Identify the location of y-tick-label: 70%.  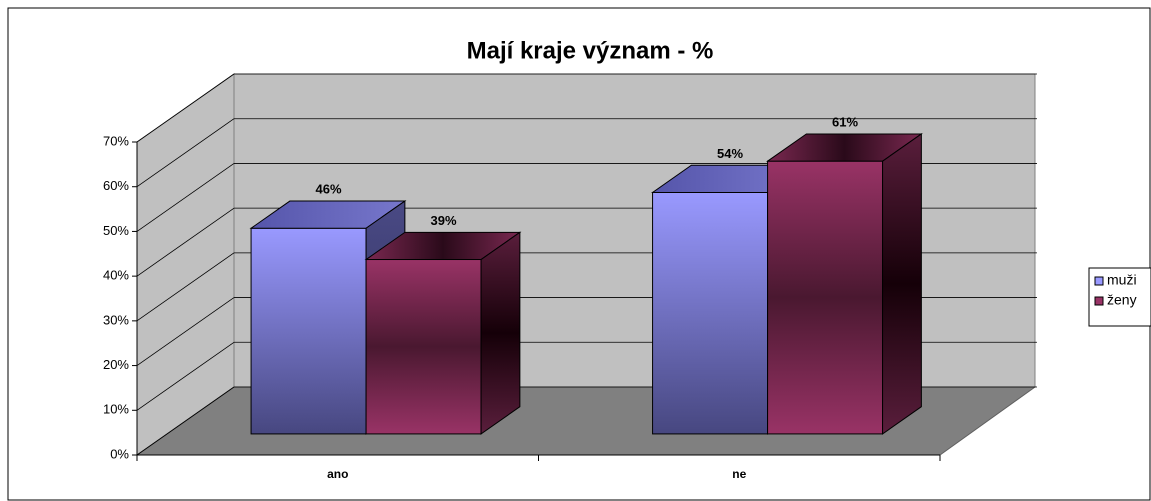
(116, 140).